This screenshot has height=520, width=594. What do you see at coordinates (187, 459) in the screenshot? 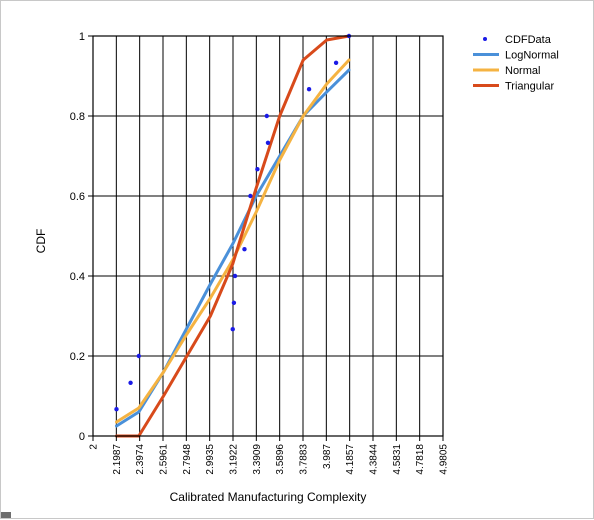
I see `x-tick-label: 2.7948` at bounding box center [187, 459].